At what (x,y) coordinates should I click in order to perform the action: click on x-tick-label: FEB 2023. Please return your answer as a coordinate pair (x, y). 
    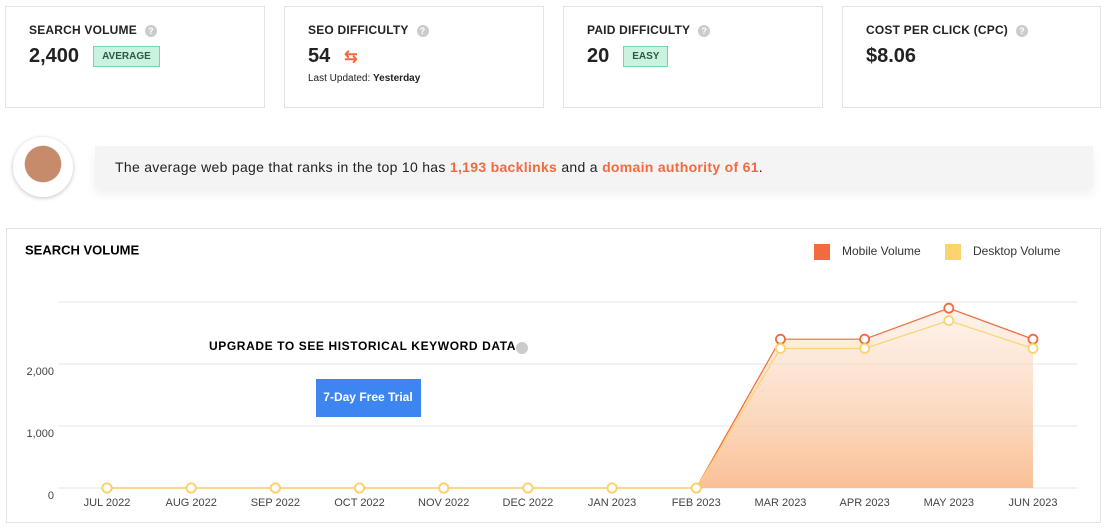
    Looking at the image, I should click on (696, 503).